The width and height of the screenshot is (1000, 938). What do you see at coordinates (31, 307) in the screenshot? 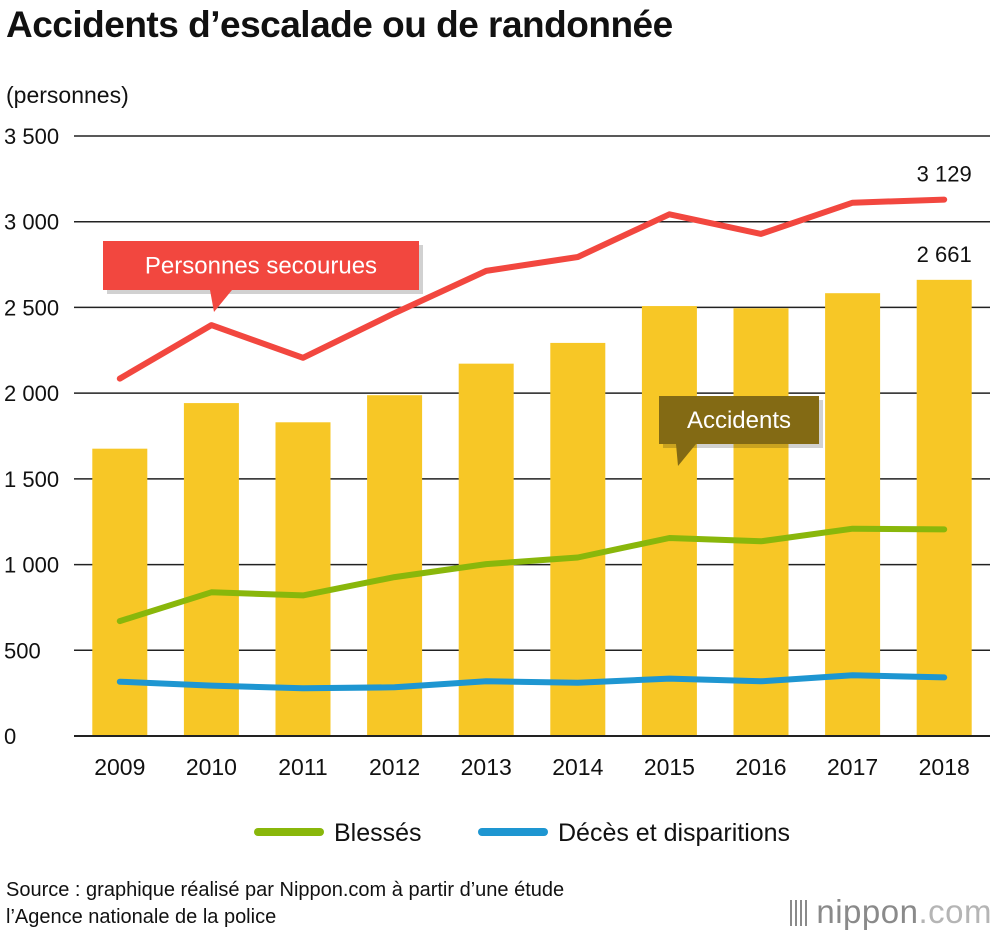
I see `y-tick-label: 2 500` at bounding box center [31, 307].